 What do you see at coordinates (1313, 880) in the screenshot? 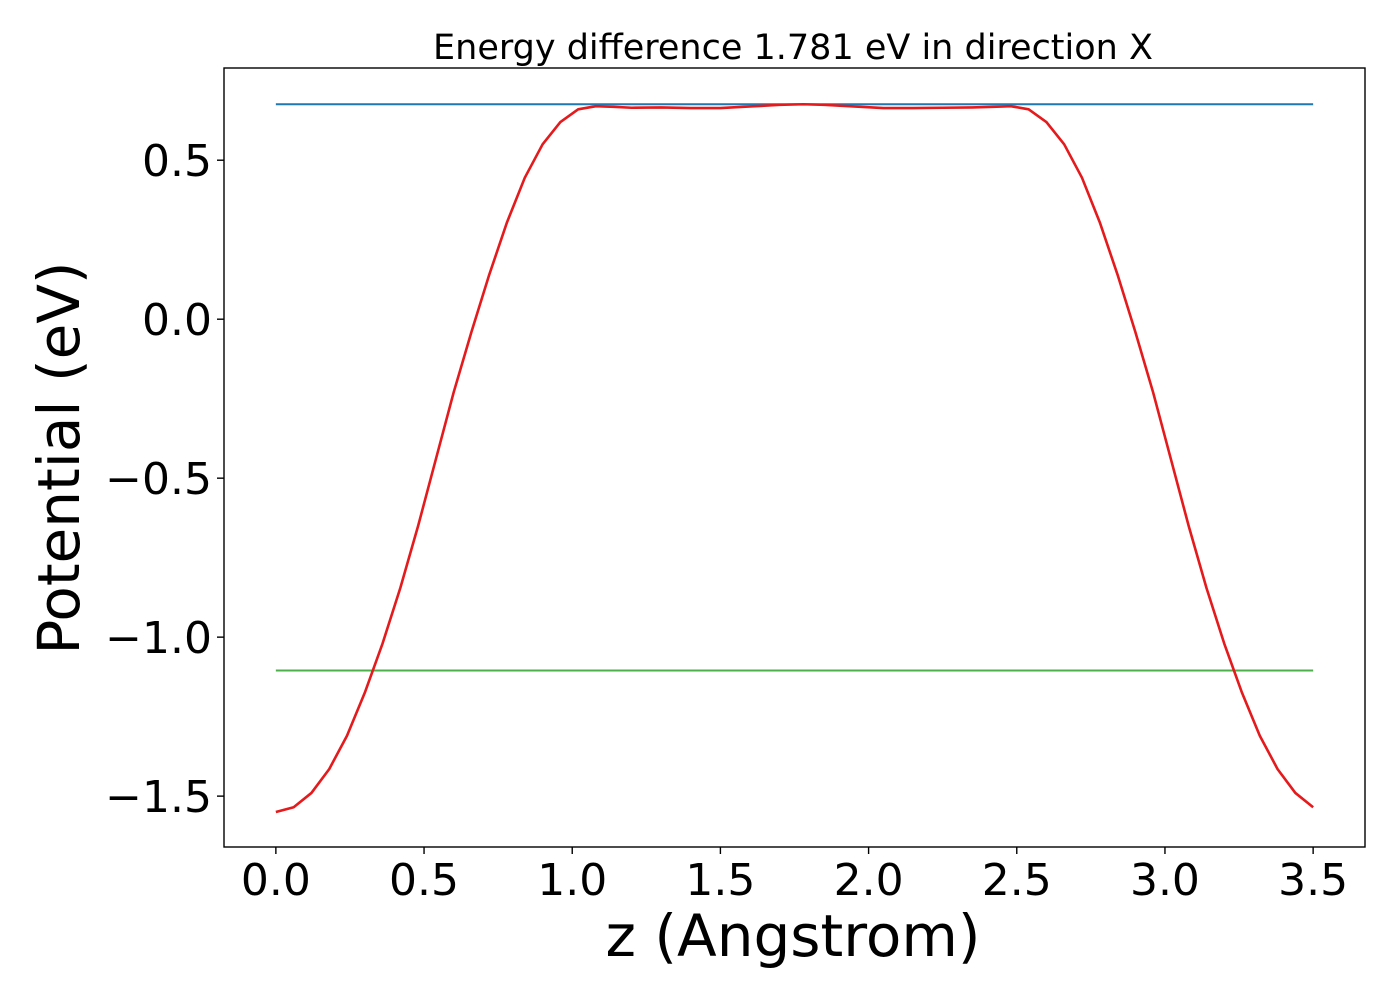
I see `x-tick-label: 3.5` at bounding box center [1313, 880].